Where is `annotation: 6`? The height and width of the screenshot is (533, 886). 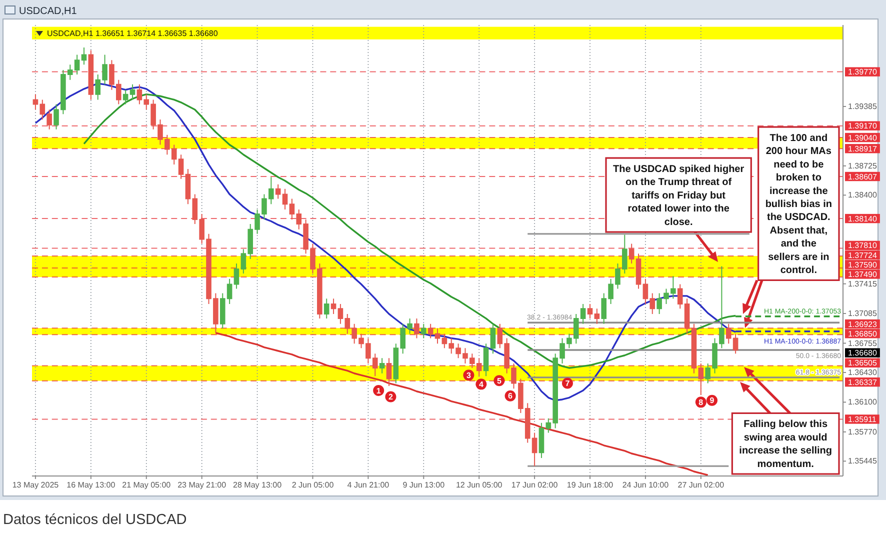 annotation: 6 is located at coordinates (511, 396).